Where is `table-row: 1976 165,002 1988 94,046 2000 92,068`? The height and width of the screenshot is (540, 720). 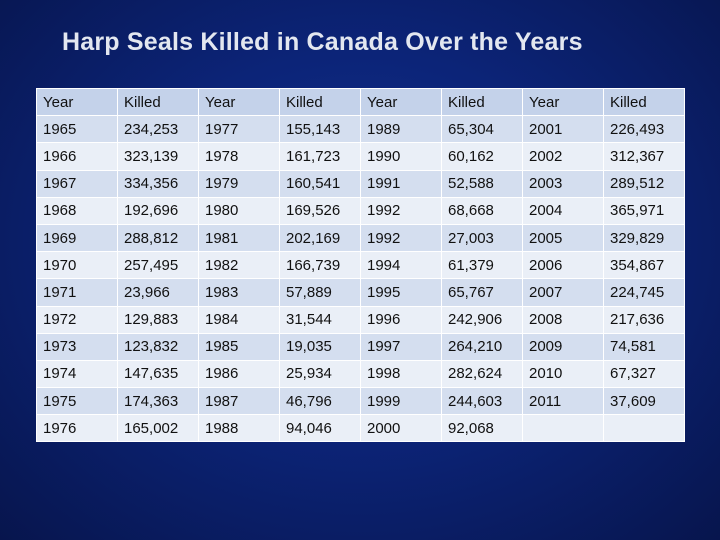 table-row: 1976 165,002 1988 94,046 2000 92,068 is located at coordinates (360, 428).